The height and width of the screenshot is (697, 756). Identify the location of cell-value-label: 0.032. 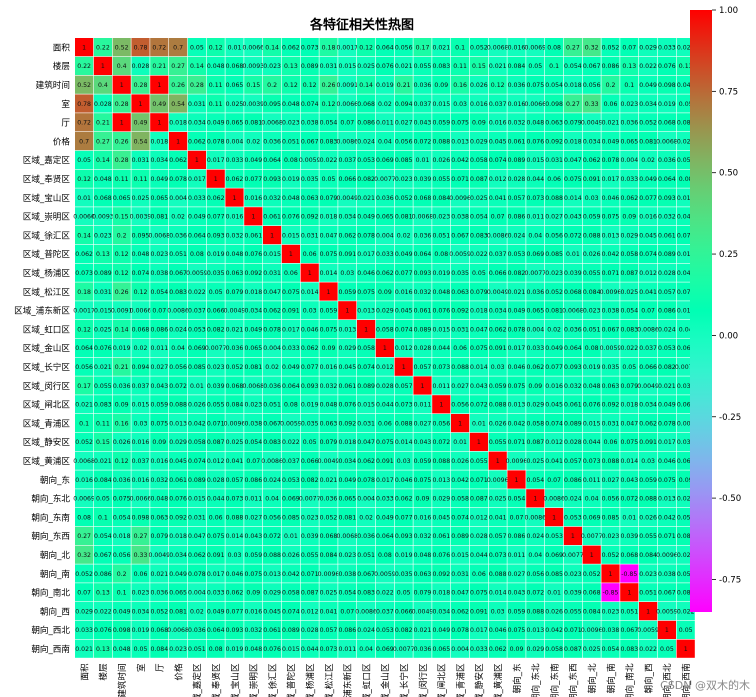
(329, 386).